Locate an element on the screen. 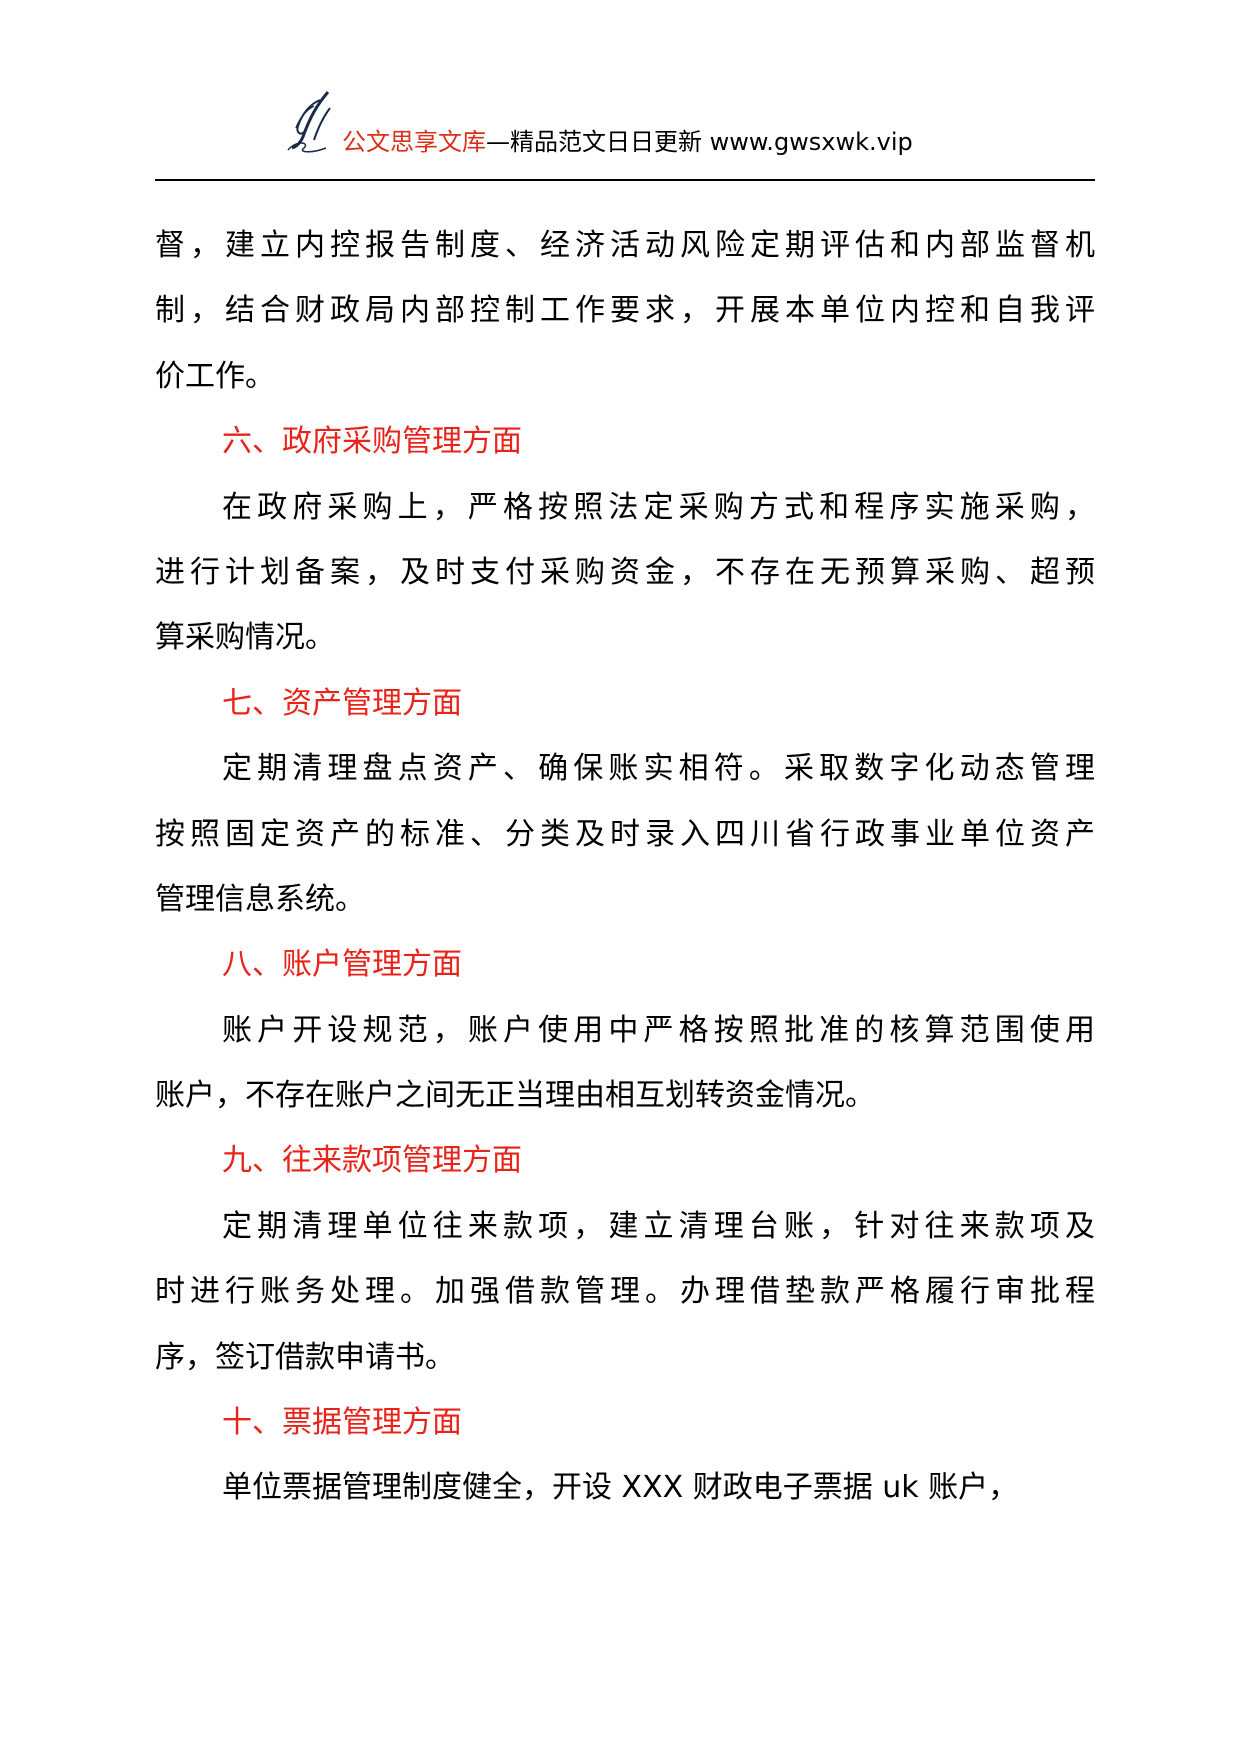 The width and height of the screenshot is (1240, 1754). paragraph-line: 督，建立内控报告制度、经济活动风险定期评估和内部监督机 is located at coordinates (625, 245).